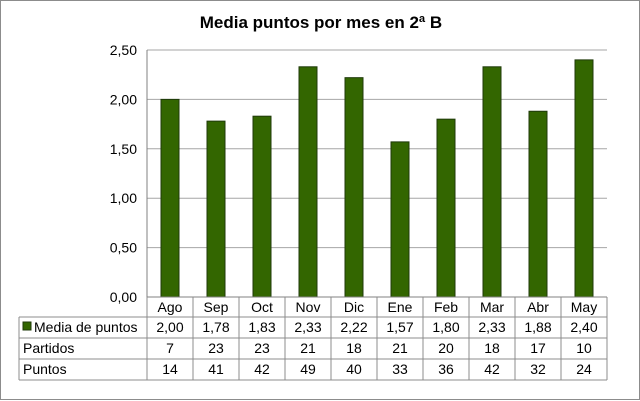  What do you see at coordinates (584, 348) in the screenshot?
I see `table-cell: 10` at bounding box center [584, 348].